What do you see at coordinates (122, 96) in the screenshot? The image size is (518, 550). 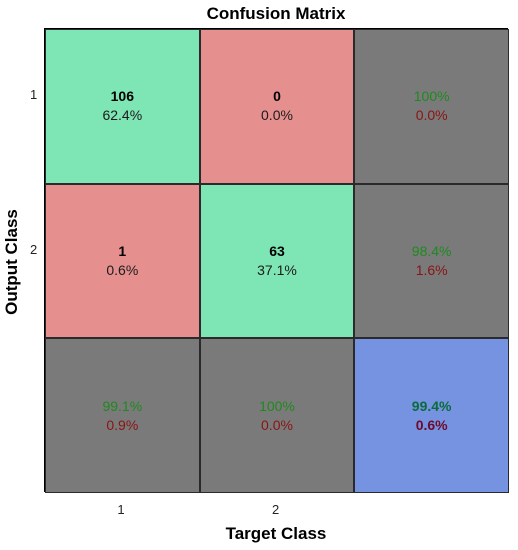 I see `cell-count: 106` at bounding box center [122, 96].